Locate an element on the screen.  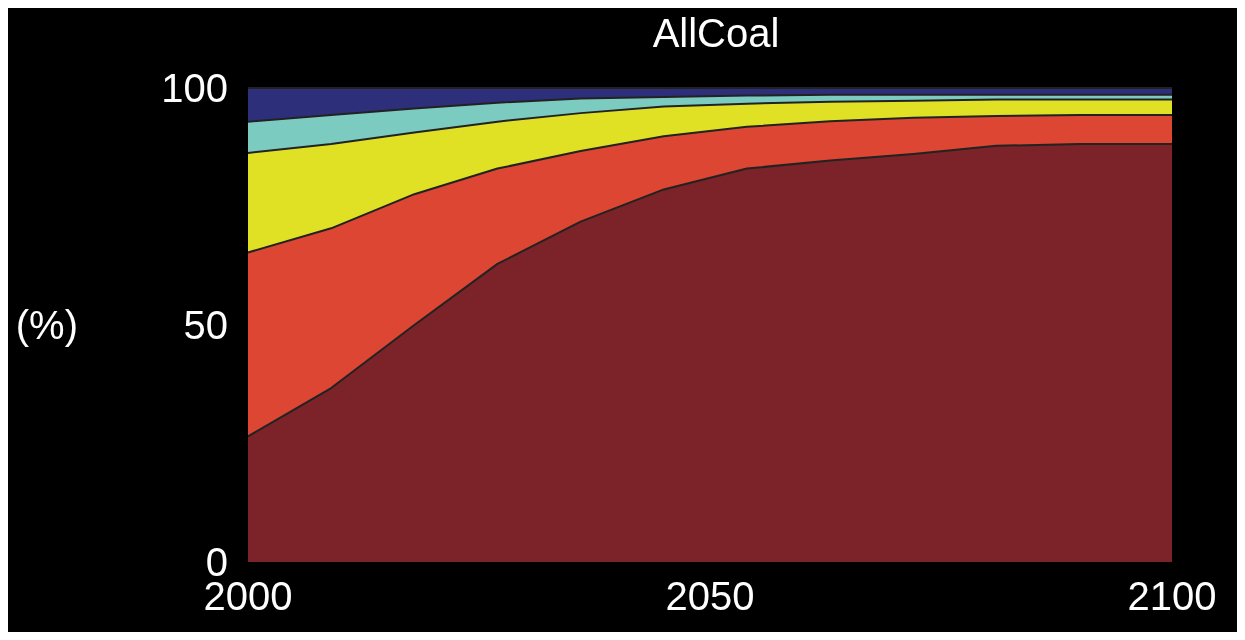
chart-title: AllCoal is located at coordinates (716, 33).